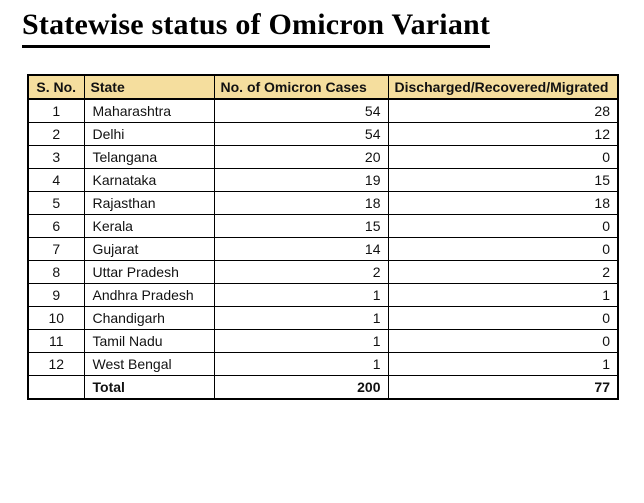 The image size is (644, 503). Describe the element at coordinates (149, 180) in the screenshot. I see `cell-state: Karnataka` at that location.